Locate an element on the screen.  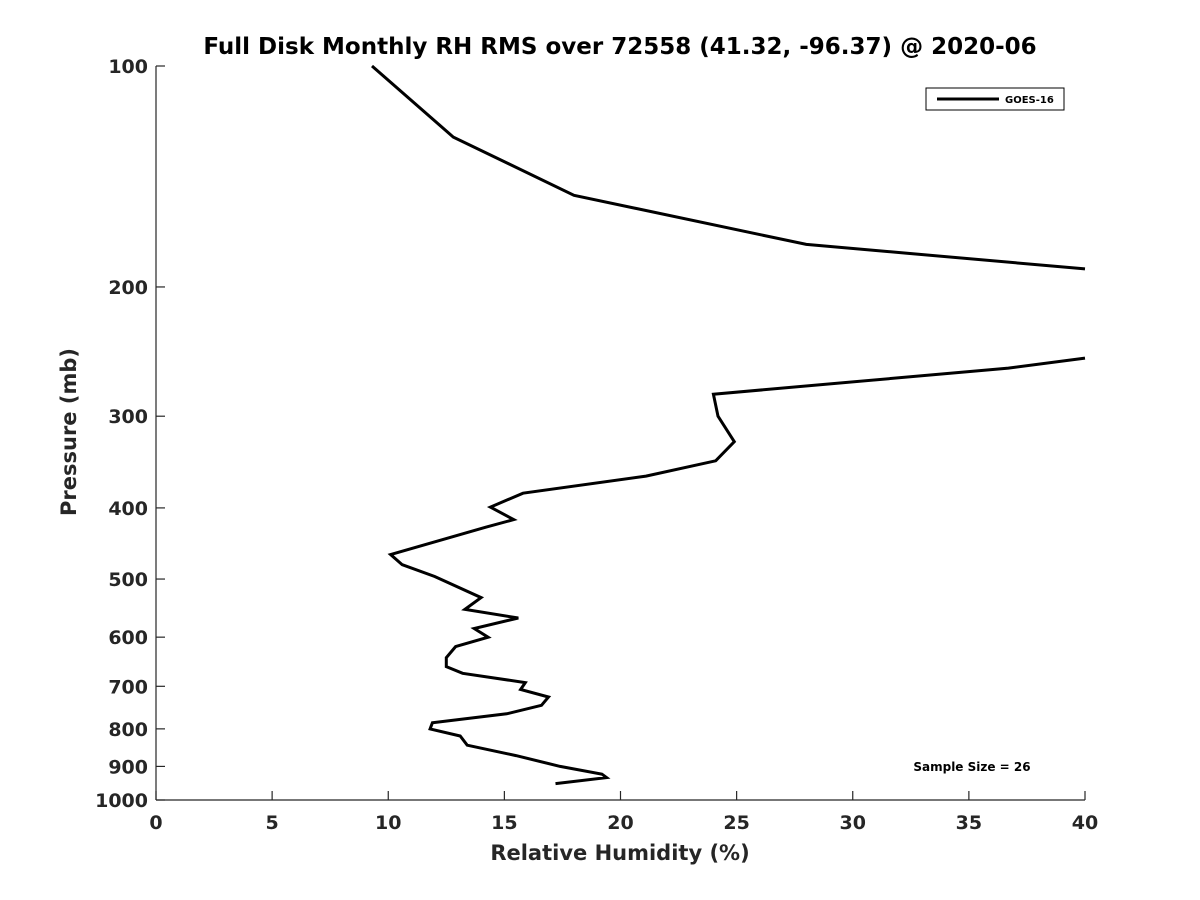
x-tick-label: 20 is located at coordinates (620, 823).